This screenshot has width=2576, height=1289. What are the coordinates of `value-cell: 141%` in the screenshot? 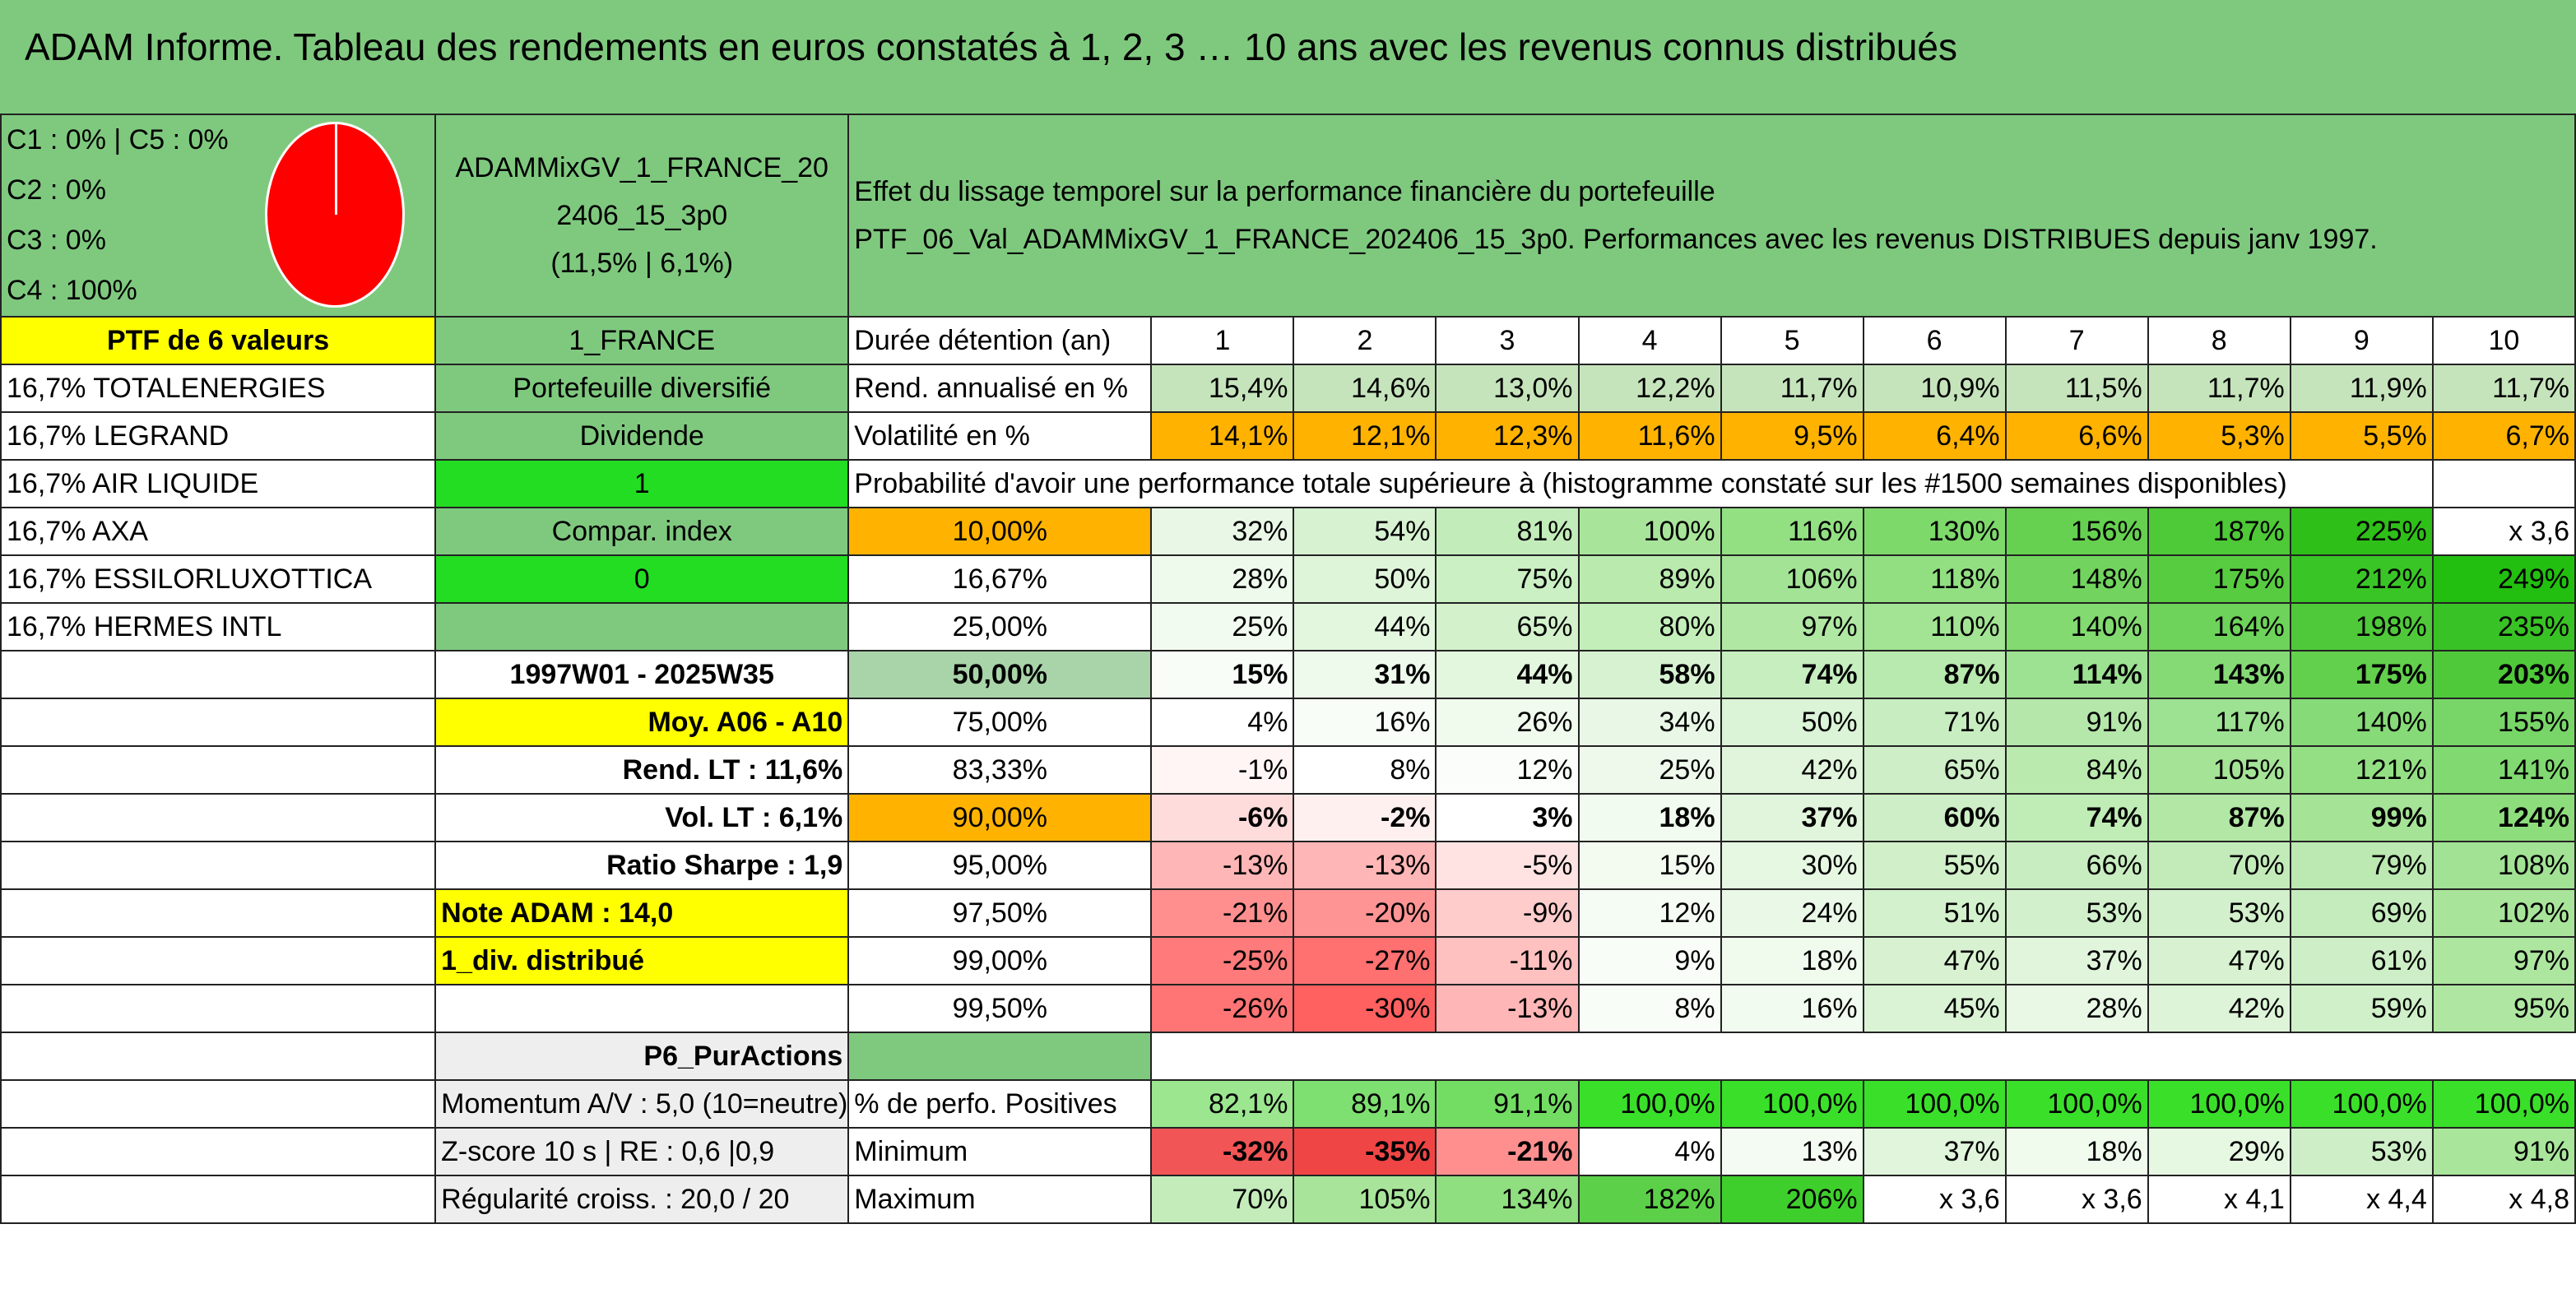 It's located at (2503, 770).